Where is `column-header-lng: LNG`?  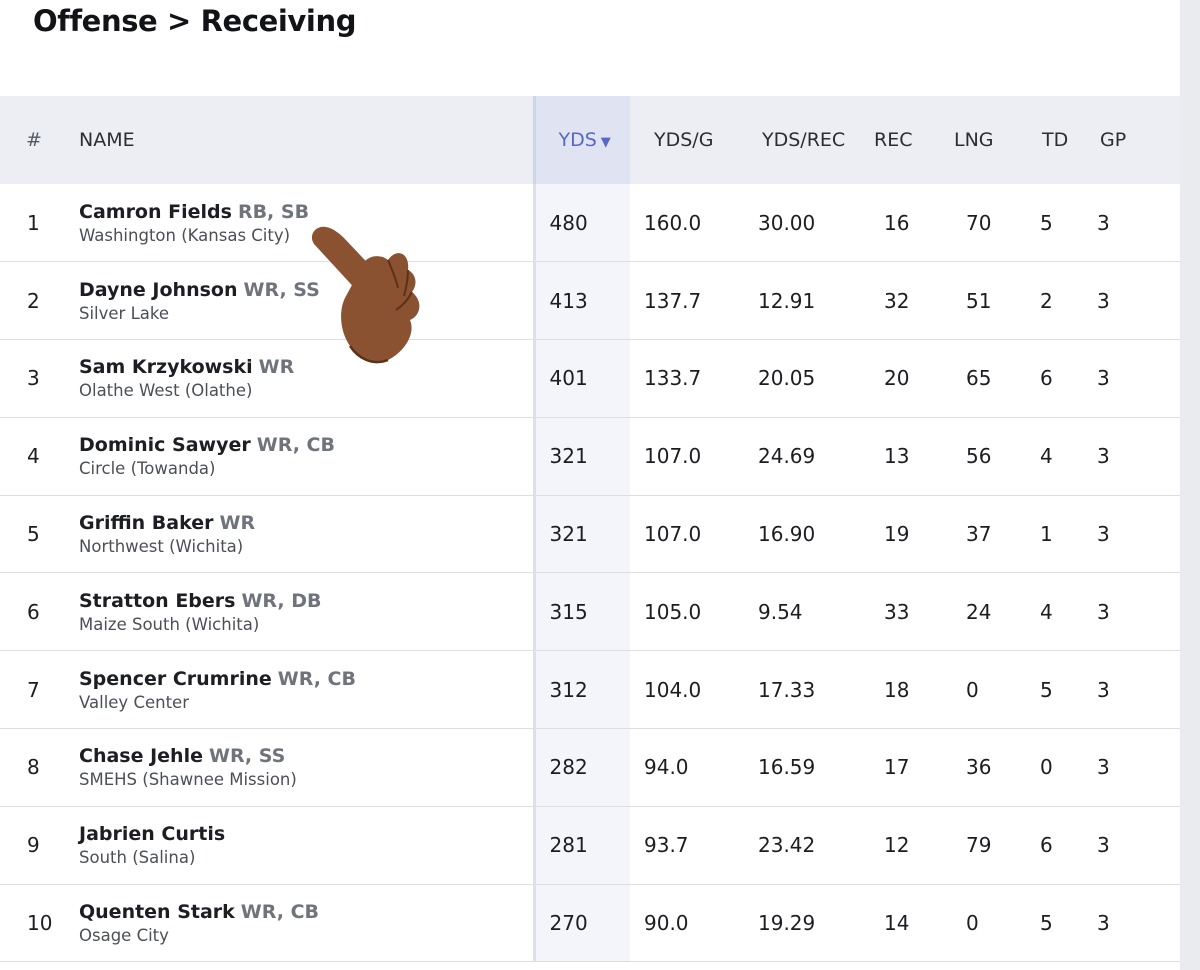
column-header-lng: LNG is located at coordinates (985, 140).